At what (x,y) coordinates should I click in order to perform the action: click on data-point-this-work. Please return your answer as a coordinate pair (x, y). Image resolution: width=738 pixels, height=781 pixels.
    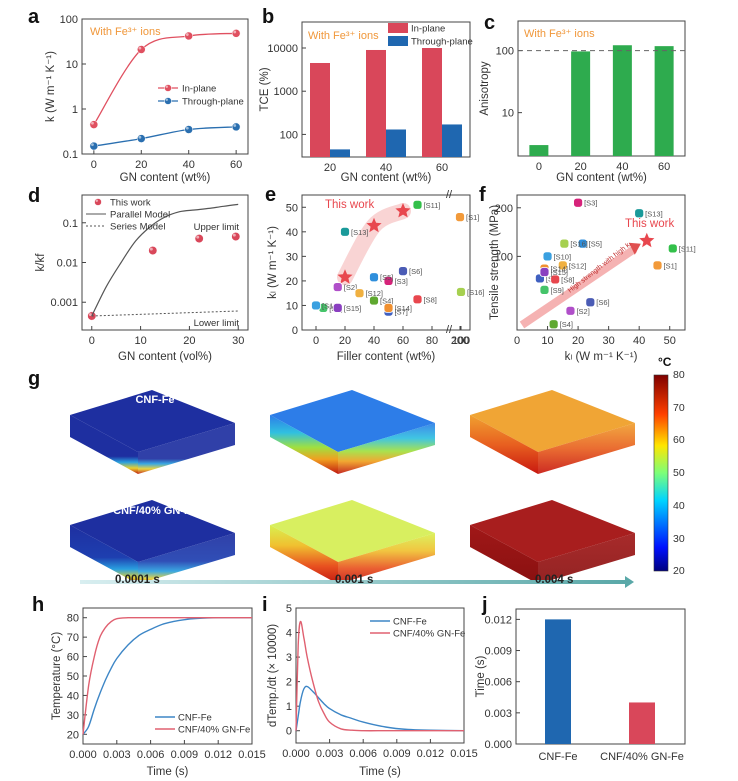
    Looking at the image, I should click on (153, 250).